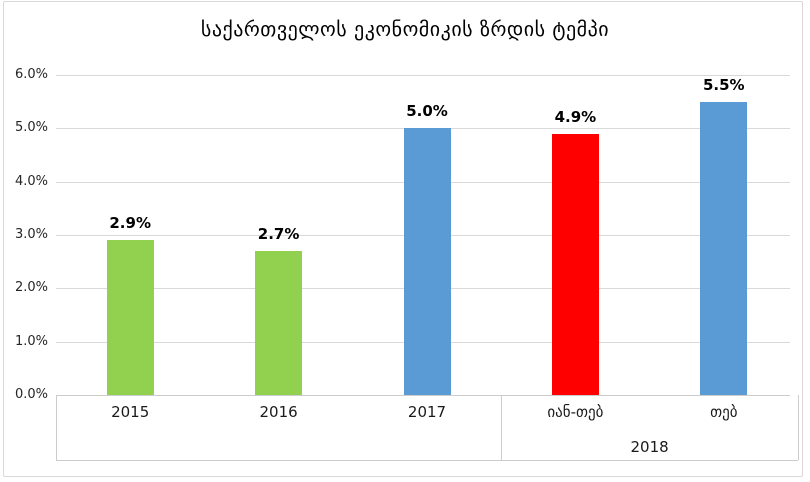 The height and width of the screenshot is (482, 810). What do you see at coordinates (31, 288) in the screenshot?
I see `y-tick-label: 2.0%` at bounding box center [31, 288].